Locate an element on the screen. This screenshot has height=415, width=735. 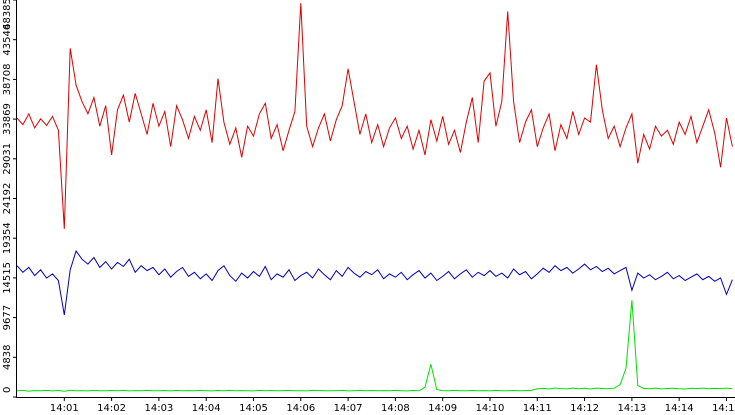
y-tick-label: 0 is located at coordinates (7, 390).